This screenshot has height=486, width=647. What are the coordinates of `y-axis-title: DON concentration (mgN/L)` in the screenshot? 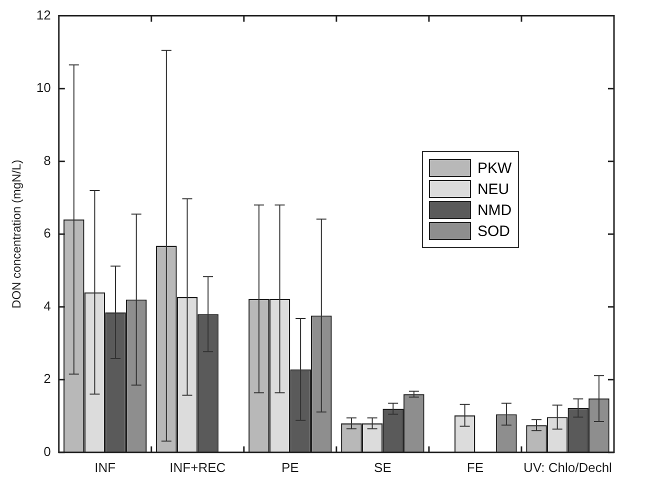 It's located at (17, 234).